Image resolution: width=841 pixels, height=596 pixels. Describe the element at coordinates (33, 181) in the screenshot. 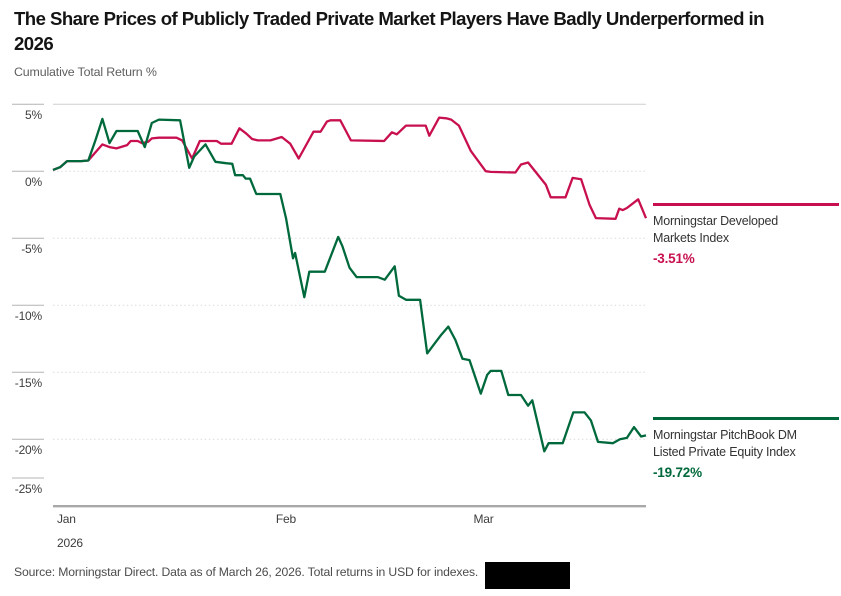

I see `y-axis-tick-label: 0%` at that location.